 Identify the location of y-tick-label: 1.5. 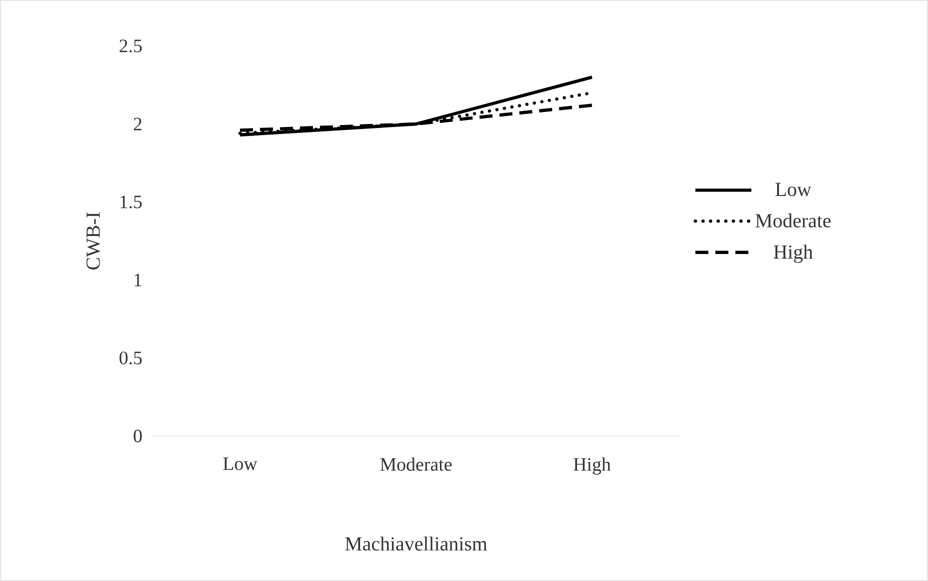
(131, 202).